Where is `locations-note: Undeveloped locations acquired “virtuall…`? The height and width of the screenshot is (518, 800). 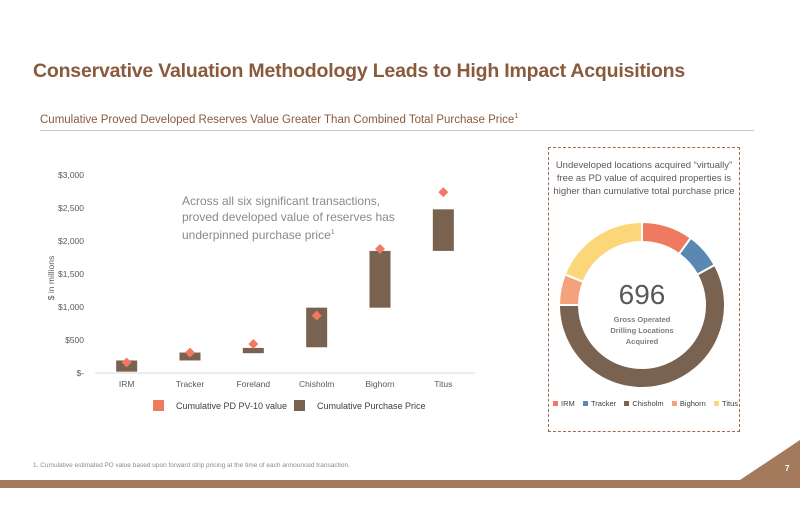 locations-note: Undeveloped locations acquired “virtuall… is located at coordinates (644, 178).